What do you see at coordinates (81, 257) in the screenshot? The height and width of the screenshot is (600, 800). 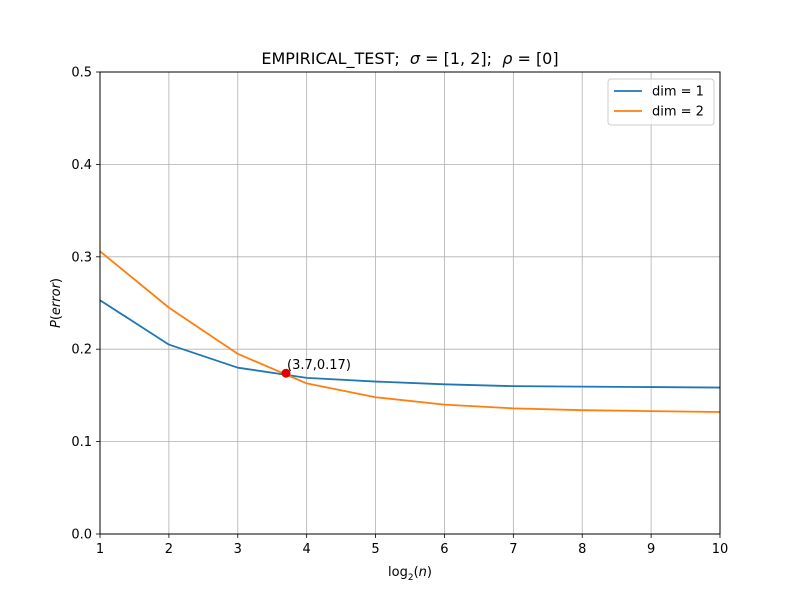 I see `y-tick-label: 0.3` at bounding box center [81, 257].